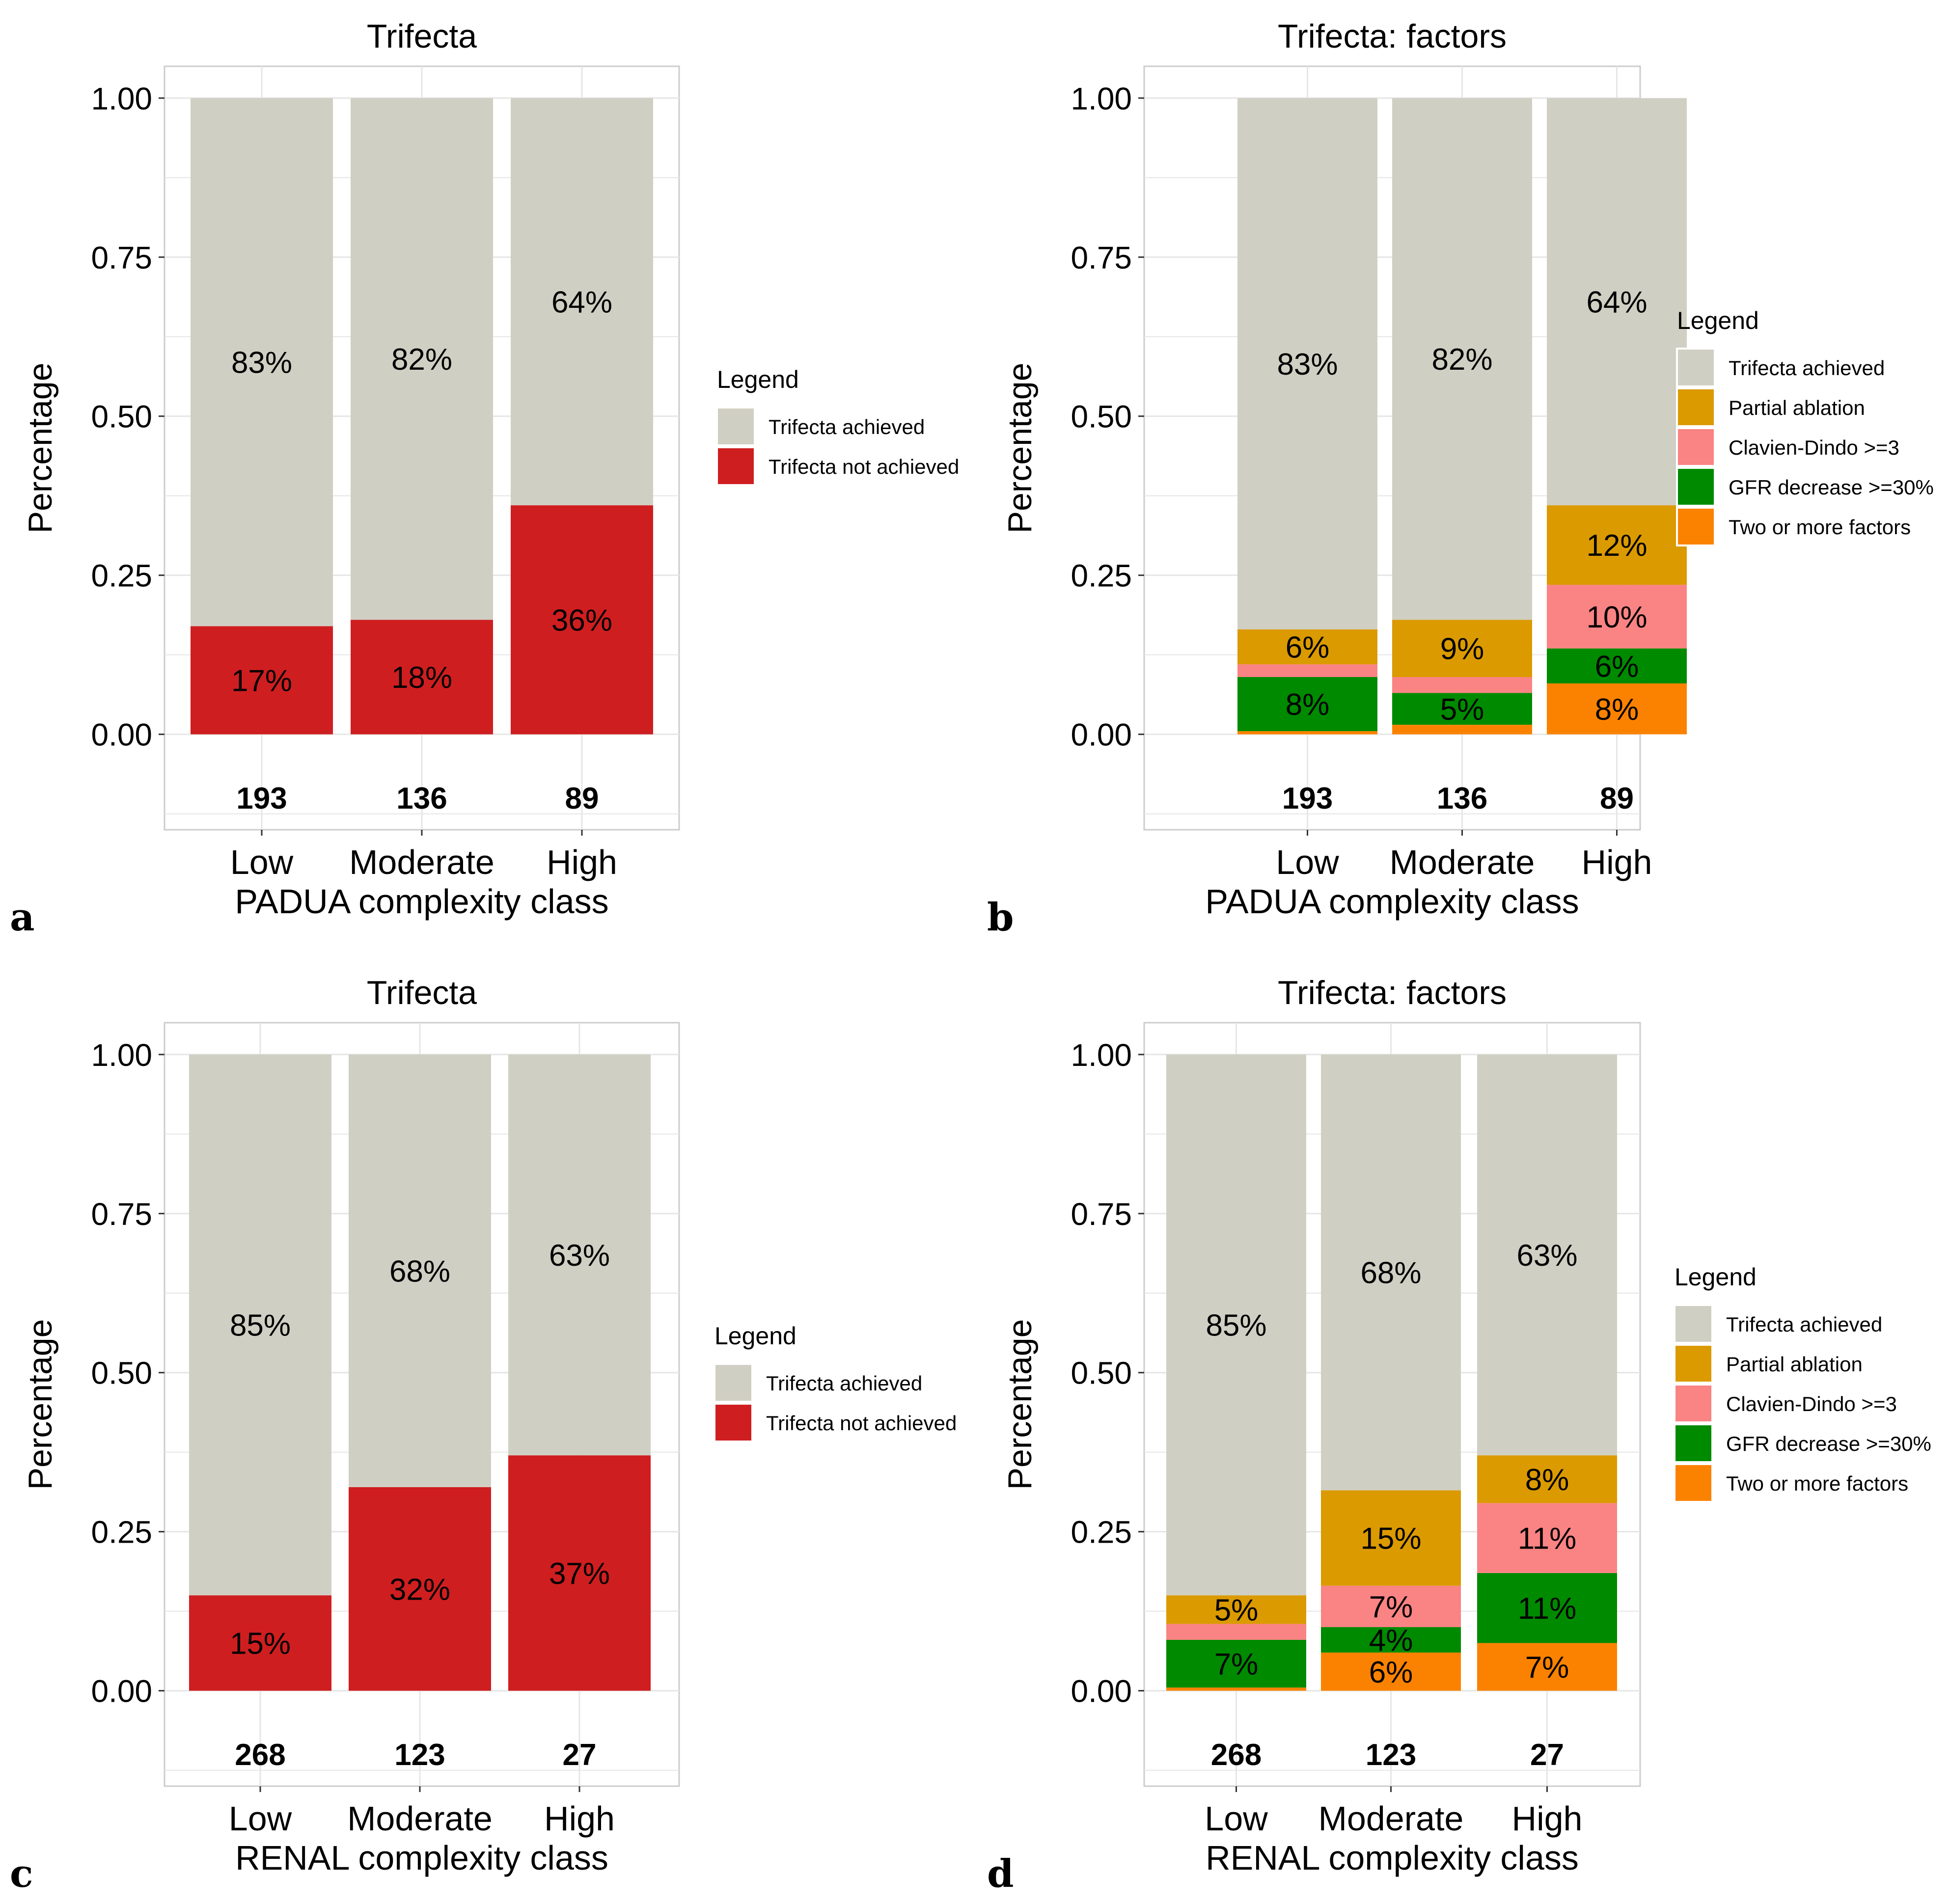 Image resolution: width=1950 pixels, height=1904 pixels. I want to click on legend-key-partial_ablation, so click(1693, 1364).